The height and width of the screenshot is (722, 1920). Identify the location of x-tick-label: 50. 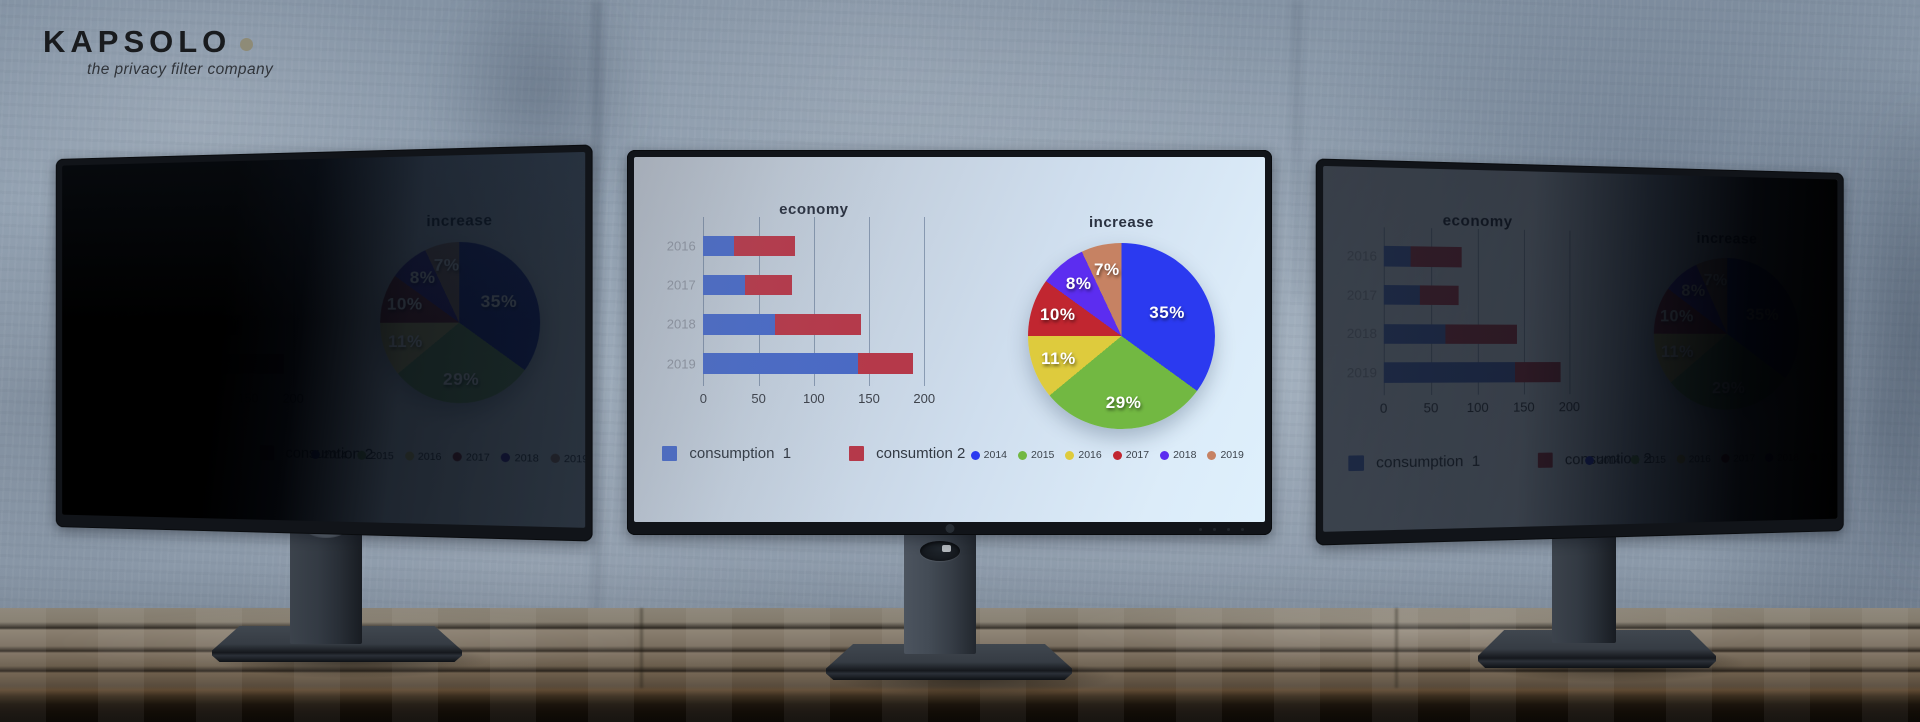
(159, 397).